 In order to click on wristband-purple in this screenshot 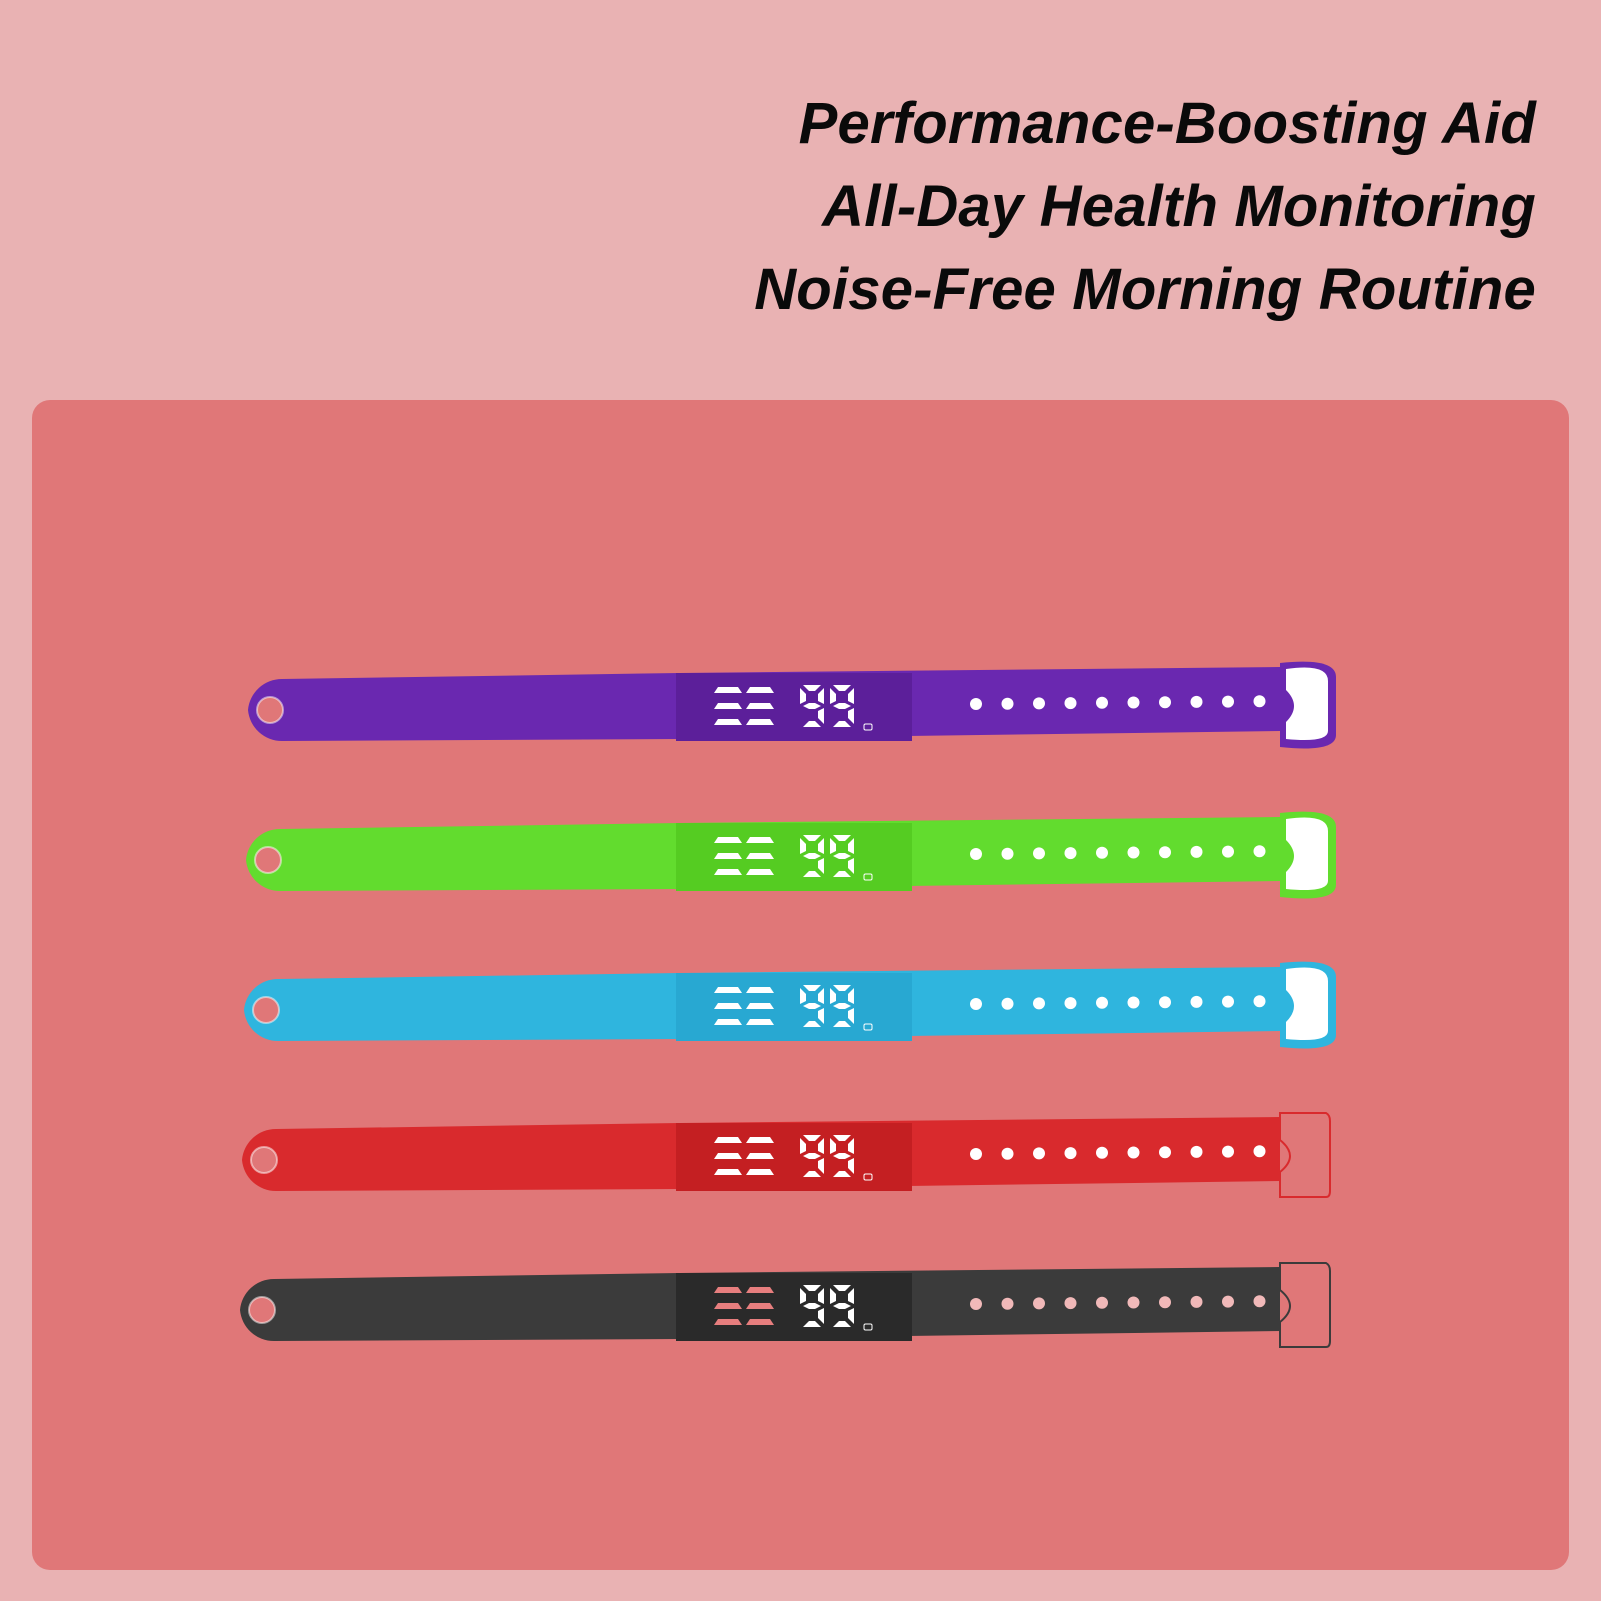, I will do `click(792, 705)`.